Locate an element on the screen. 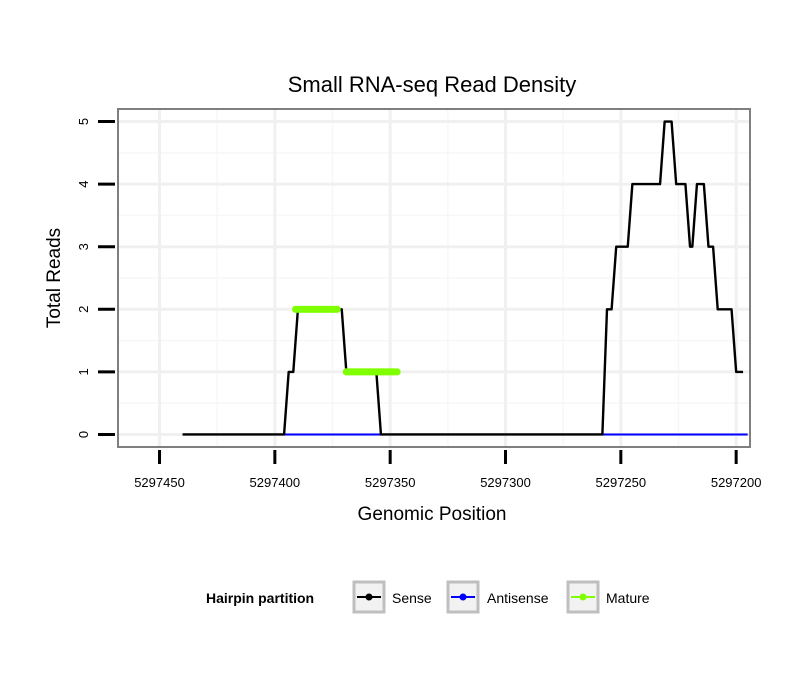 The width and height of the screenshot is (810, 690). y-tick-label: 4 is located at coordinates (83, 183).